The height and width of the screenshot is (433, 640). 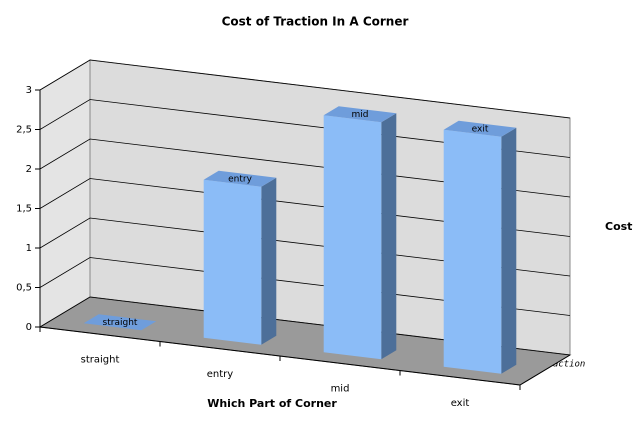 I want to click on depth-tick-label: traction, so click(x=563, y=365).